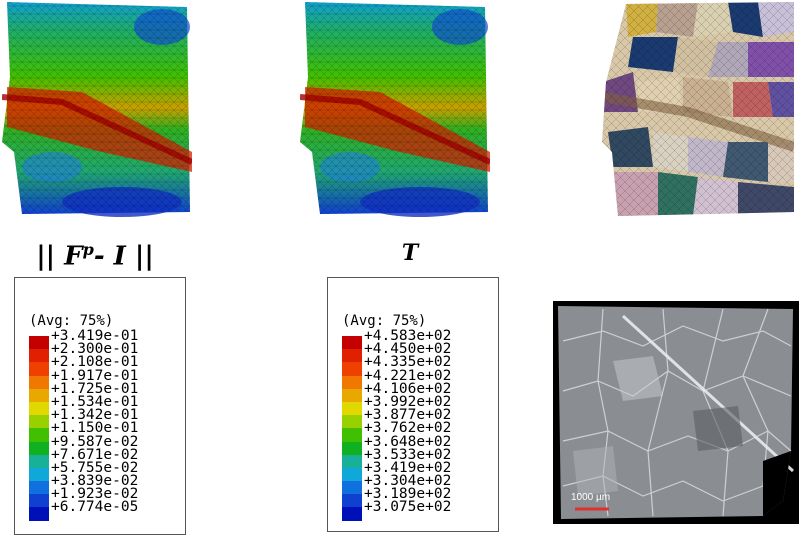  Describe the element at coordinates (408, 349) in the screenshot. I see `legend-value: +4.450e+02` at that location.